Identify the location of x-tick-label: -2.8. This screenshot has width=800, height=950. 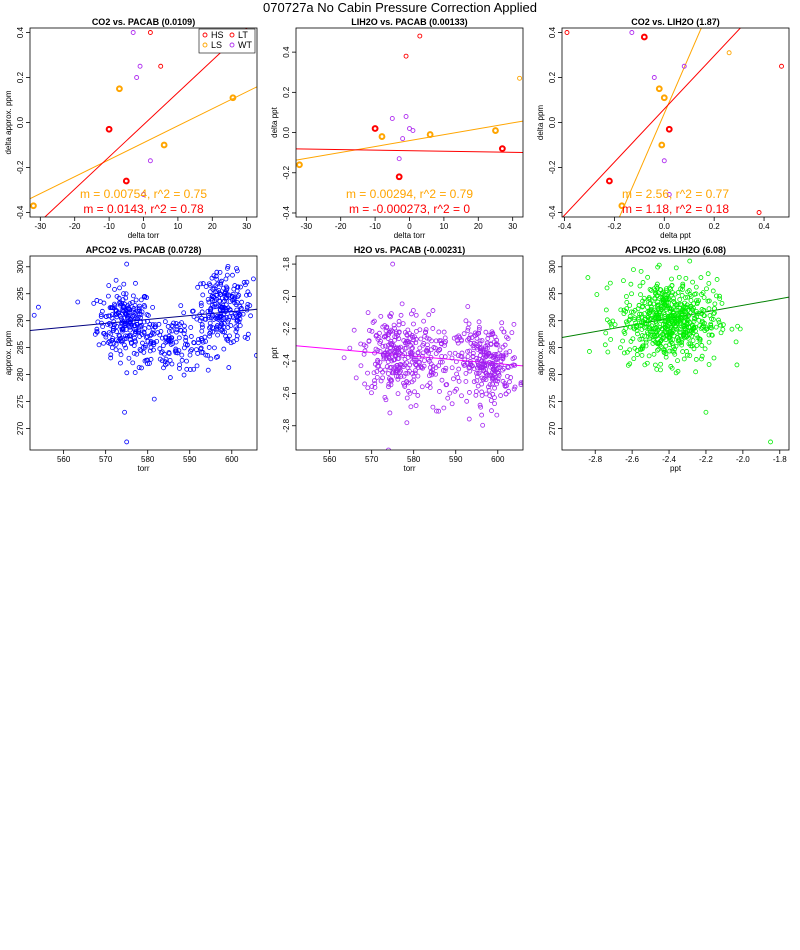
(595, 459).